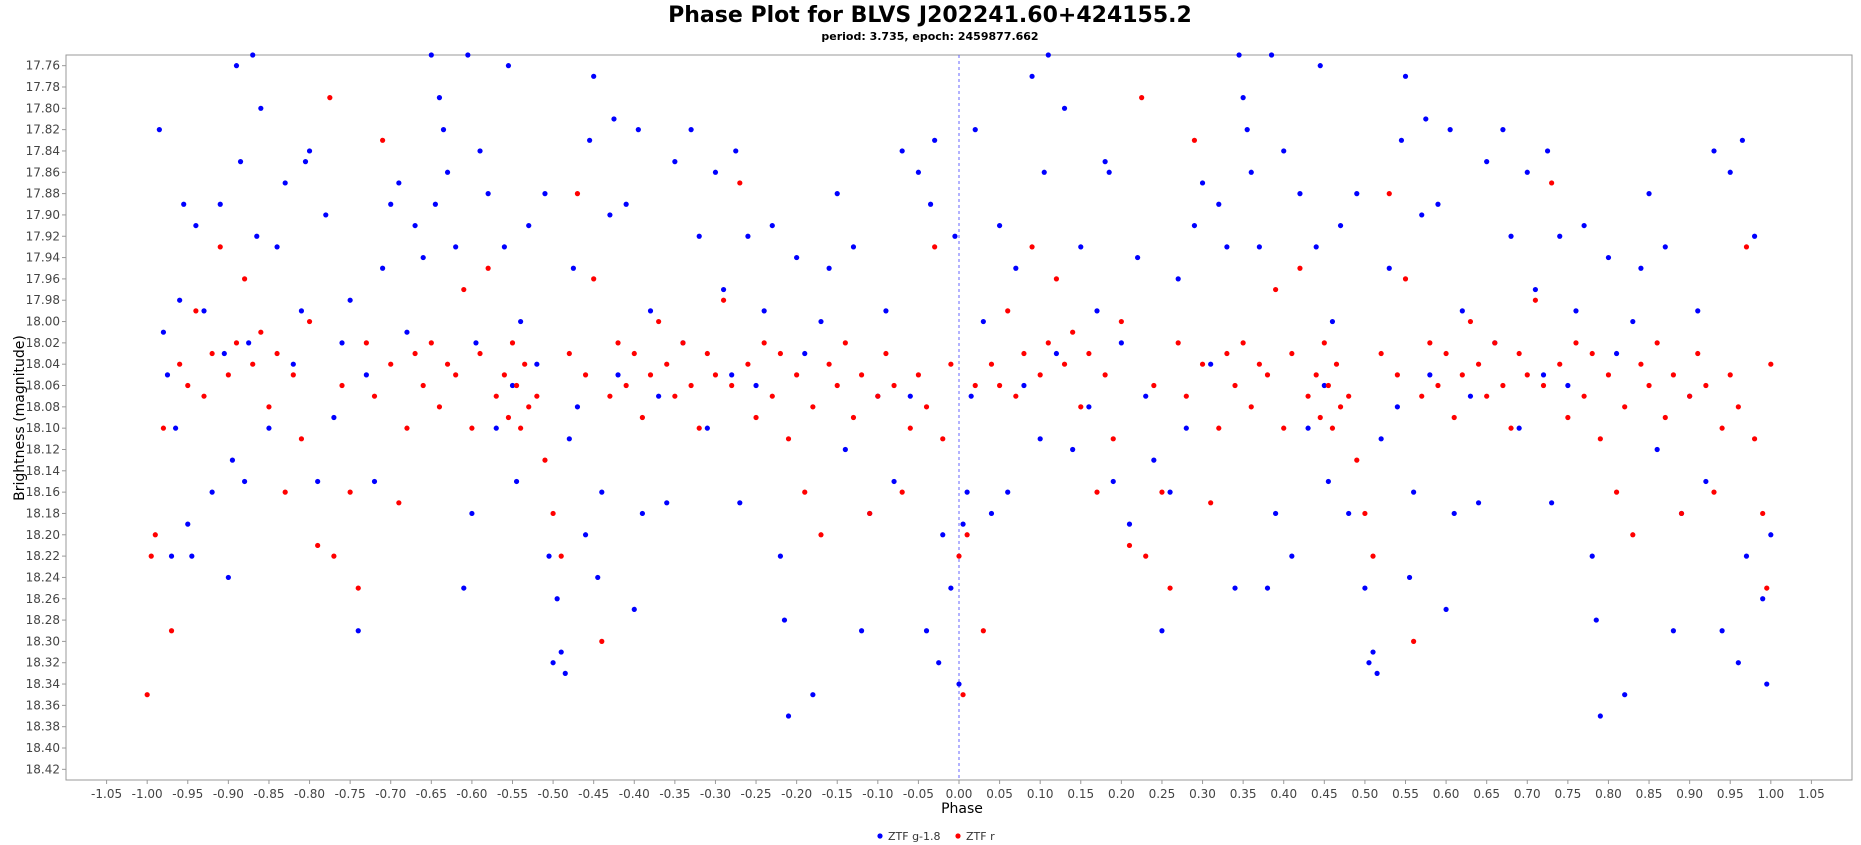 This screenshot has width=1861, height=845. Describe the element at coordinates (512, 794) in the screenshot. I see `x-tick-label: -0.55` at that location.